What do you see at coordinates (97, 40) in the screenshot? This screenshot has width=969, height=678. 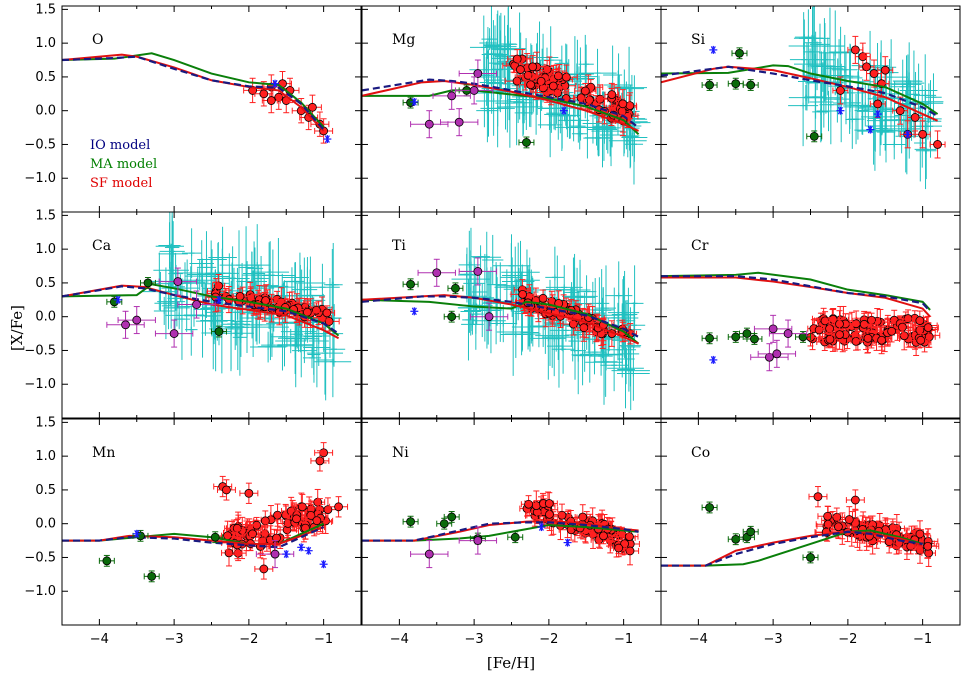 I see `panel-element-label: O` at bounding box center [97, 40].